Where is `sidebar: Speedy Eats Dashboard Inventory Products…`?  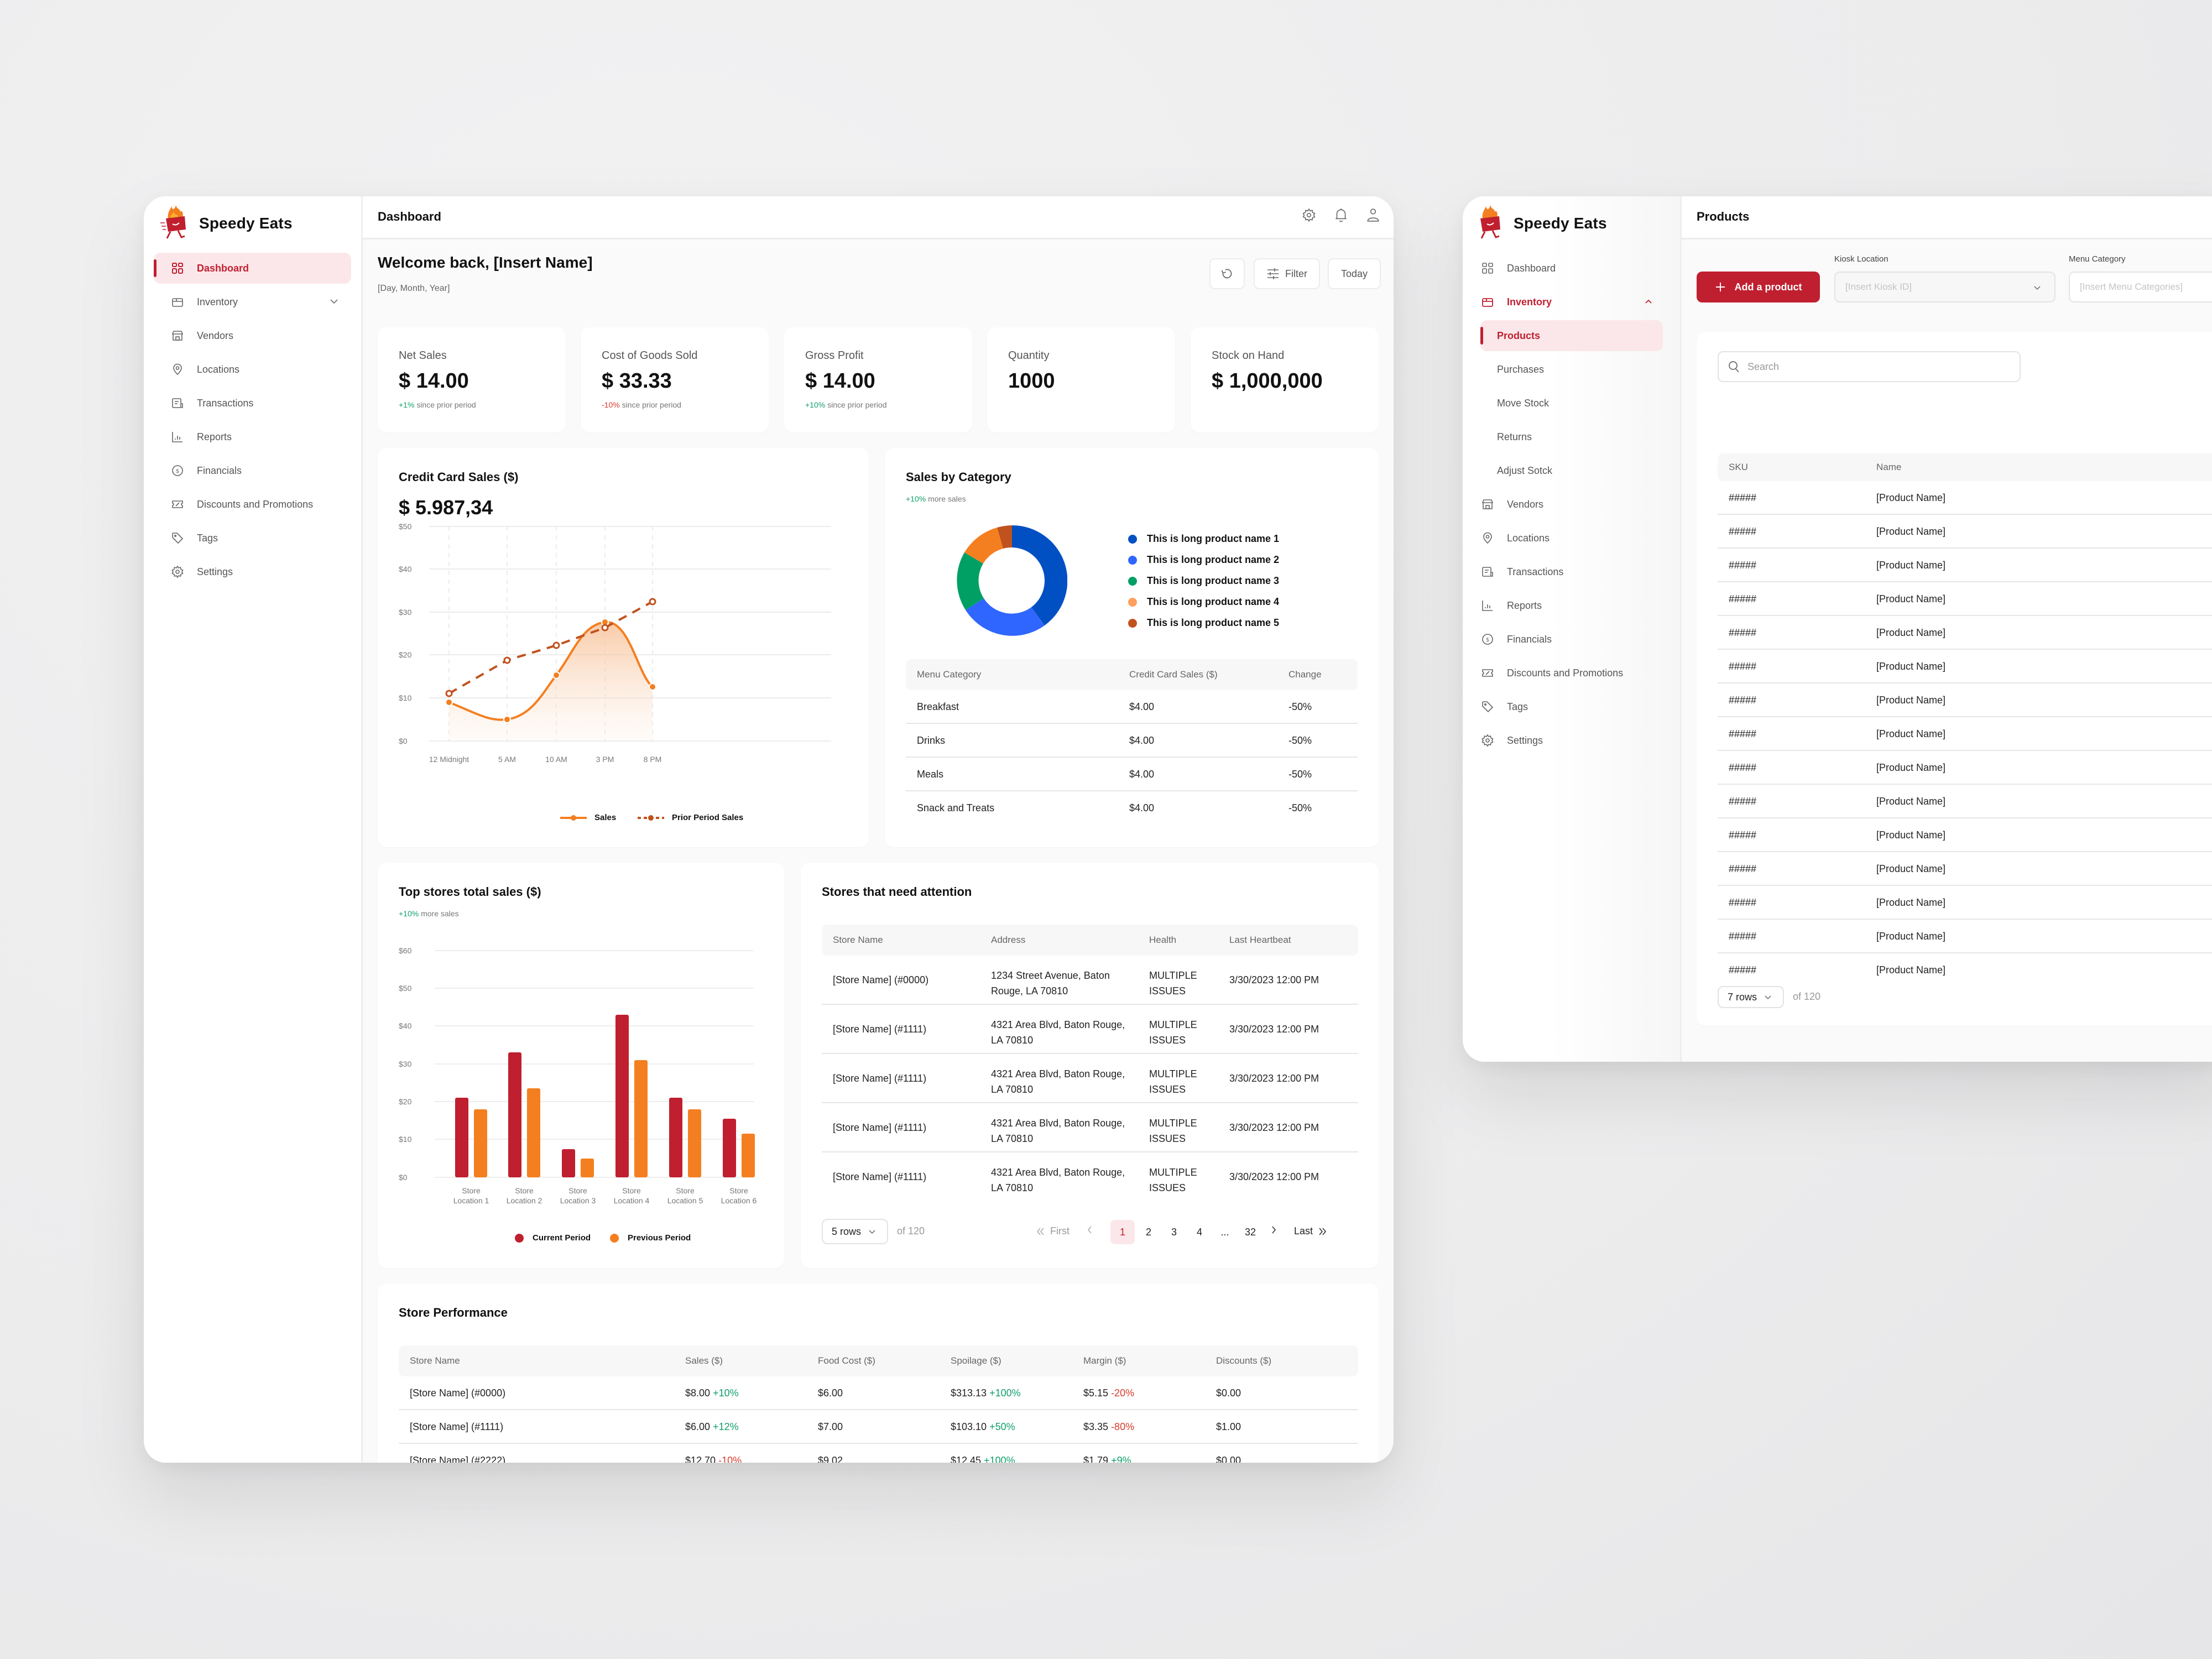
sidebar: Speedy Eats Dashboard Inventory Products… is located at coordinates (1573, 629).